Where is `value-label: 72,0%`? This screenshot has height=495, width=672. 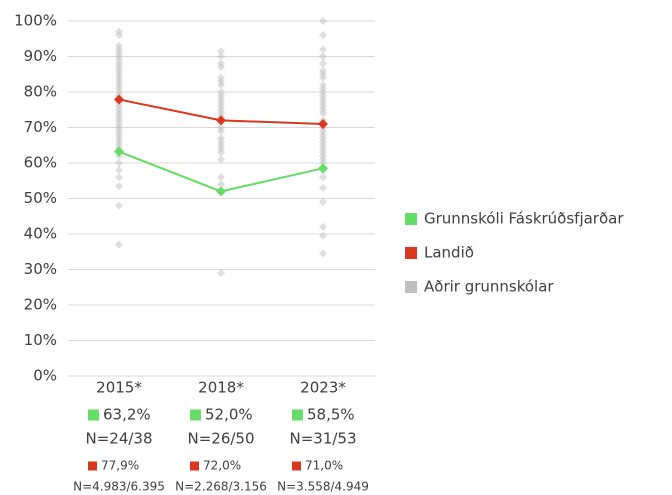 value-label: 72,0% is located at coordinates (222, 466).